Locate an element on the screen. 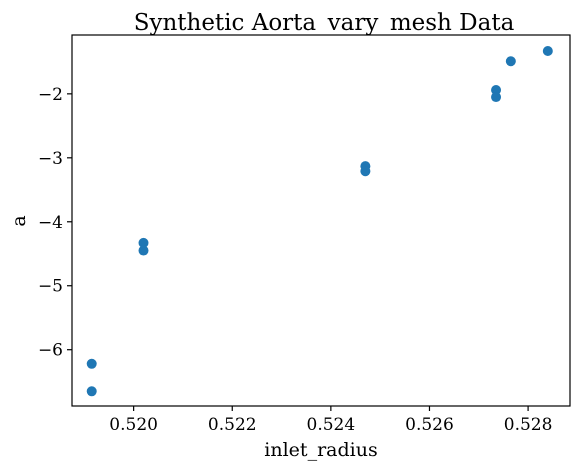  x-tick-label: 0.528 is located at coordinates (528, 425).